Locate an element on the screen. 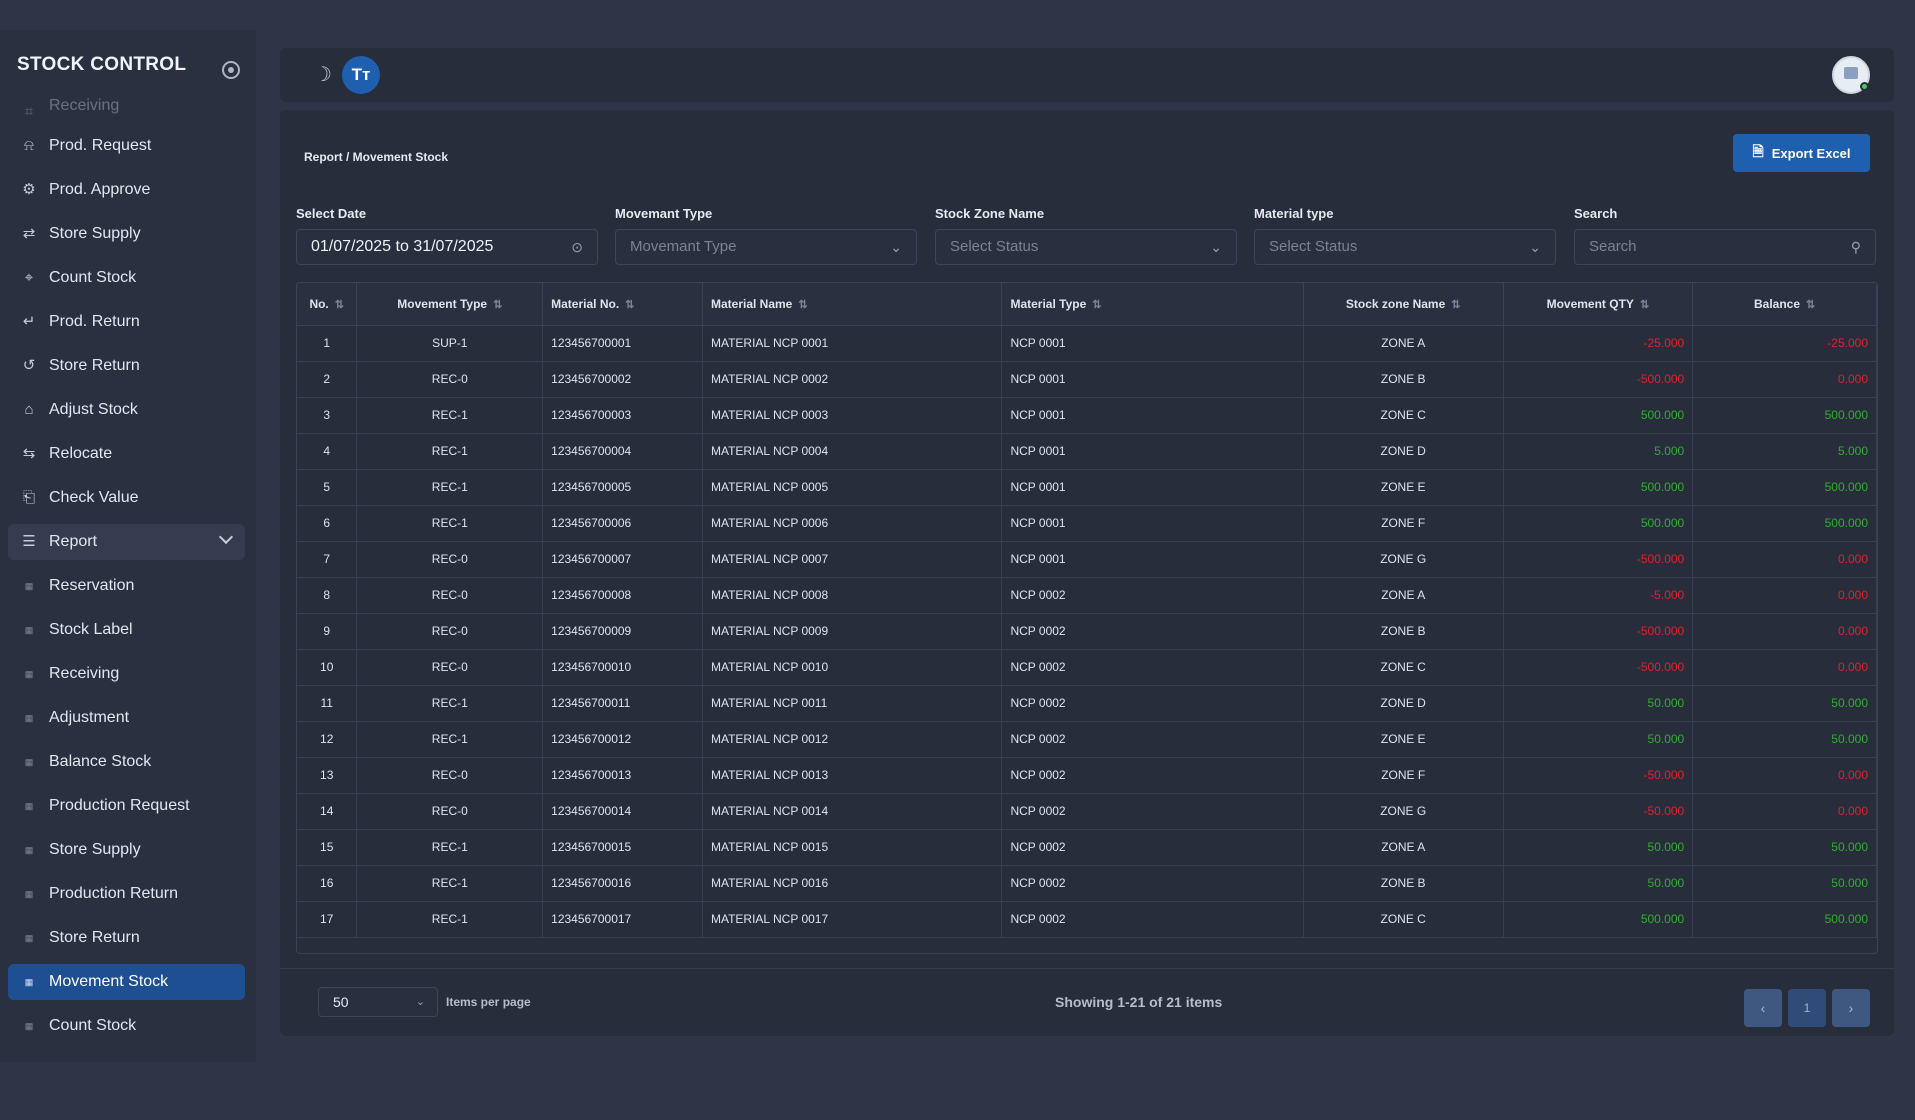 The height and width of the screenshot is (1120, 1915). search-icon: ⚲ is located at coordinates (1855, 247).